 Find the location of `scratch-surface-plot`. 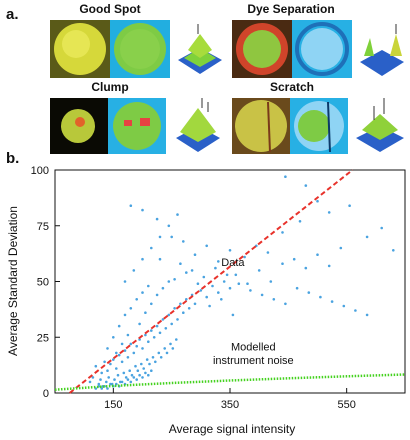

scratch-surface-plot is located at coordinates (380, 125).